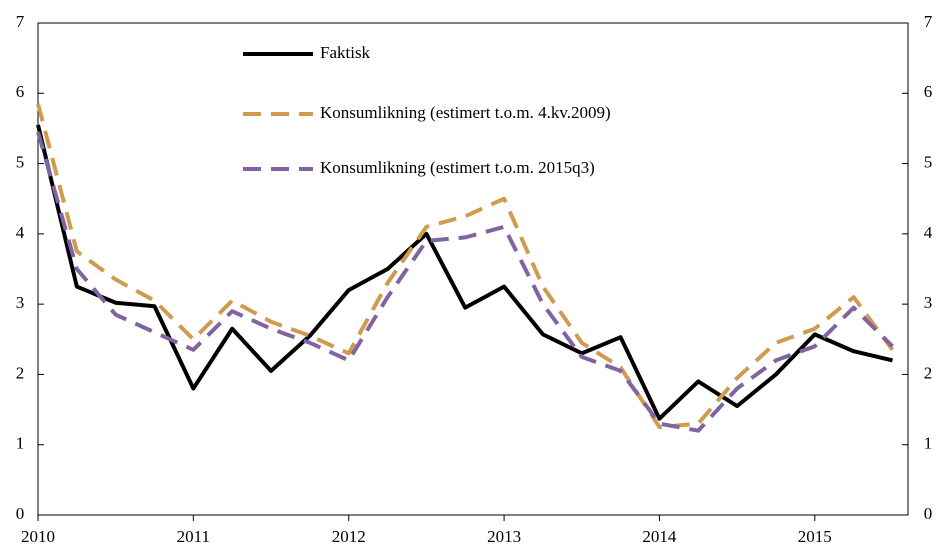 The image size is (939, 548). Describe the element at coordinates (659, 536) in the screenshot. I see `x-tick-label: 2014` at that location.